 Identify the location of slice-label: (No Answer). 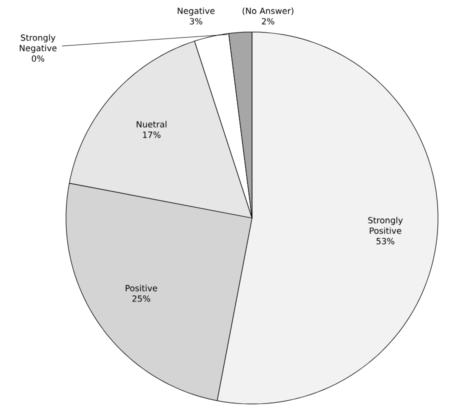
(268, 12).